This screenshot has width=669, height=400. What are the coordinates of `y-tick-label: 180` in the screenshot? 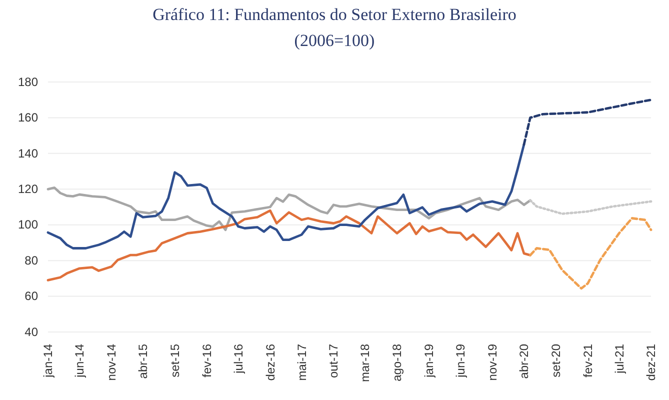 It's located at (28, 81).